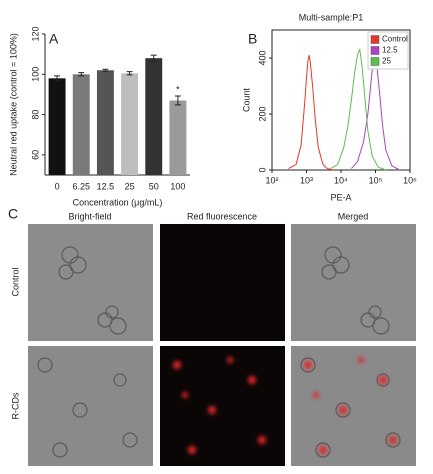 The image size is (433, 474). Describe the element at coordinates (271, 180) in the screenshot. I see `x-tick-label: 10²` at that location.